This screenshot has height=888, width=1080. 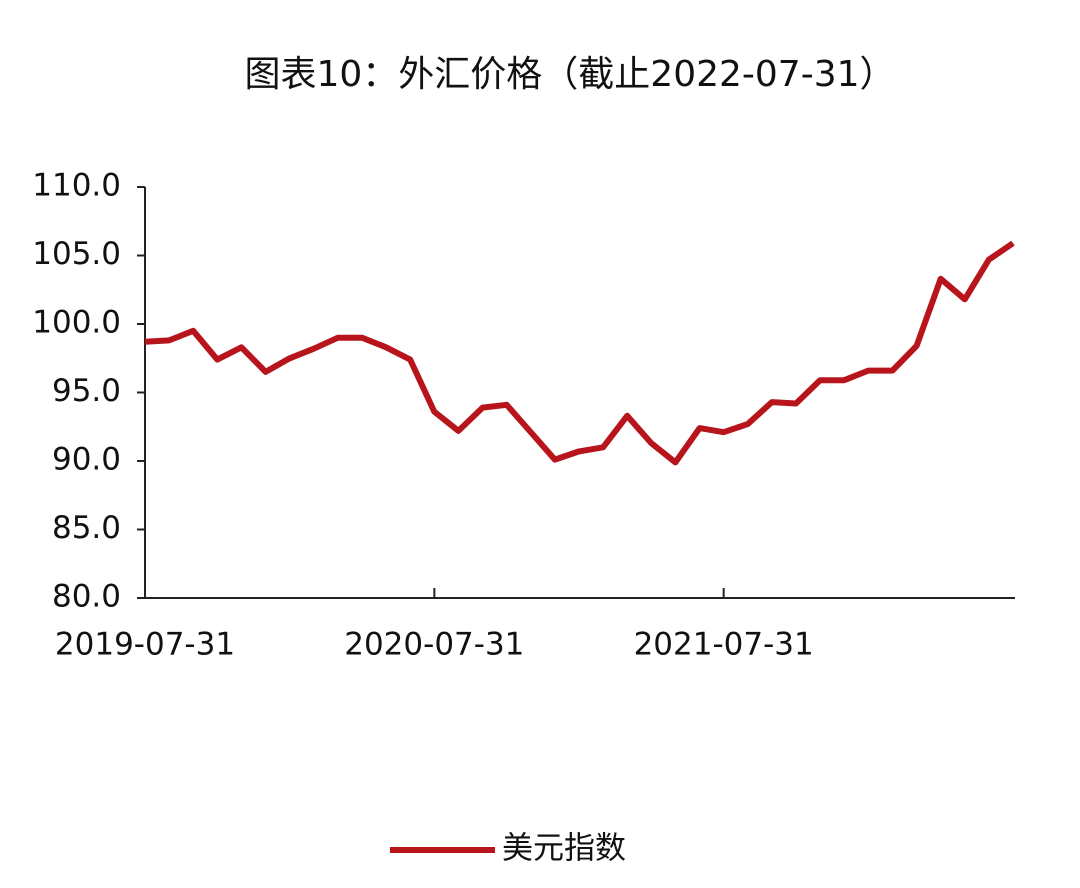 I want to click on y-tick-label: 80.0, so click(x=86, y=597).